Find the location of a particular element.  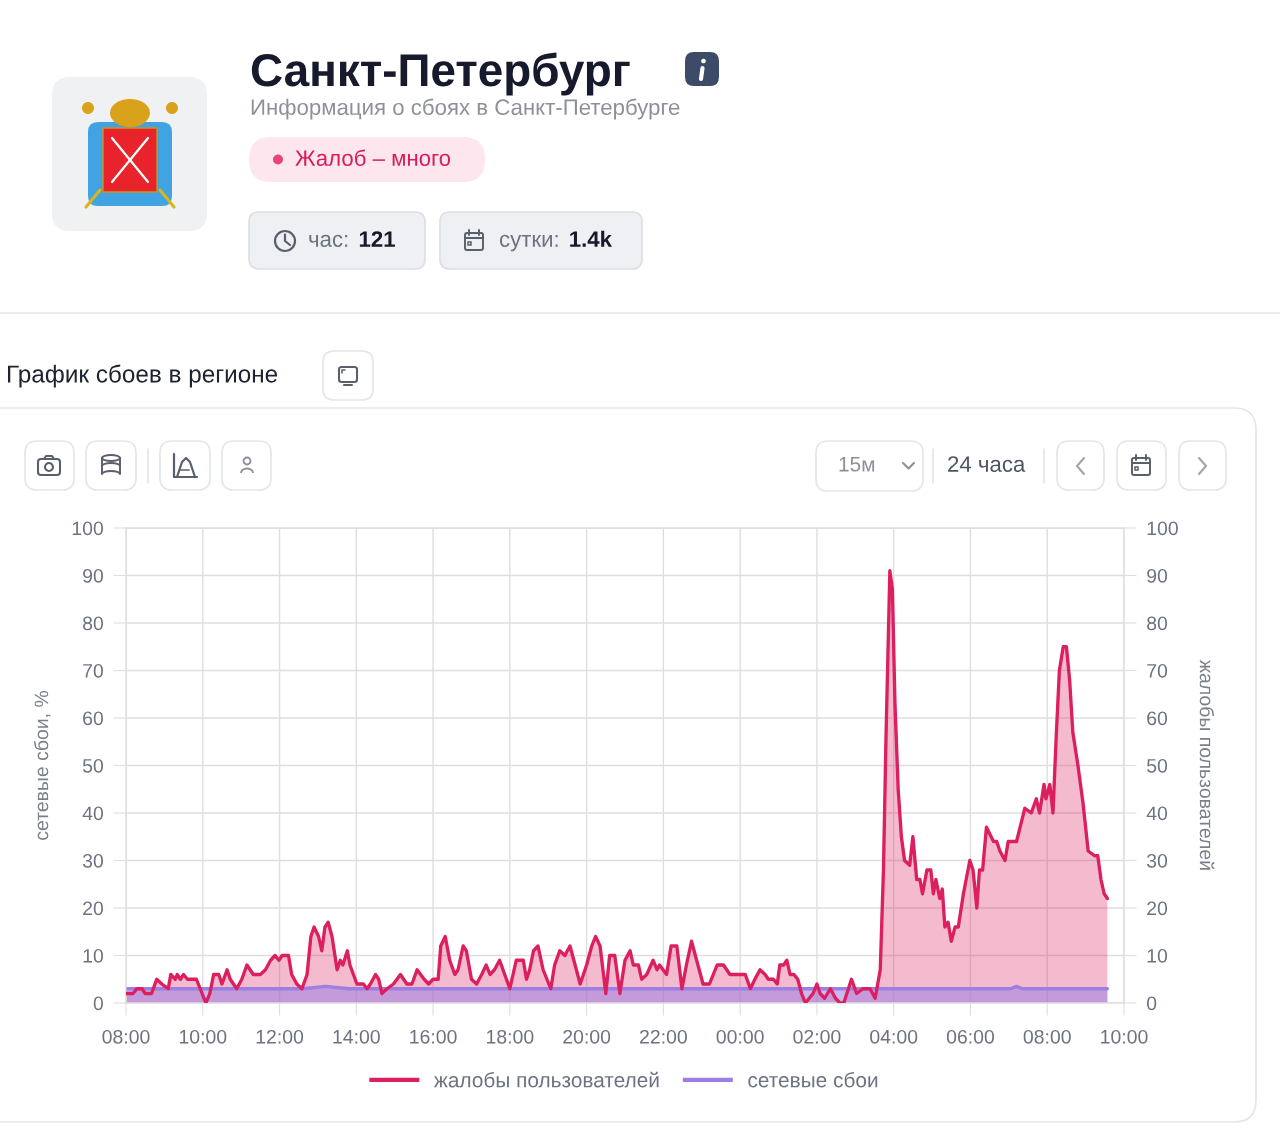

x-tick-label: 20:00 is located at coordinates (587, 1036).